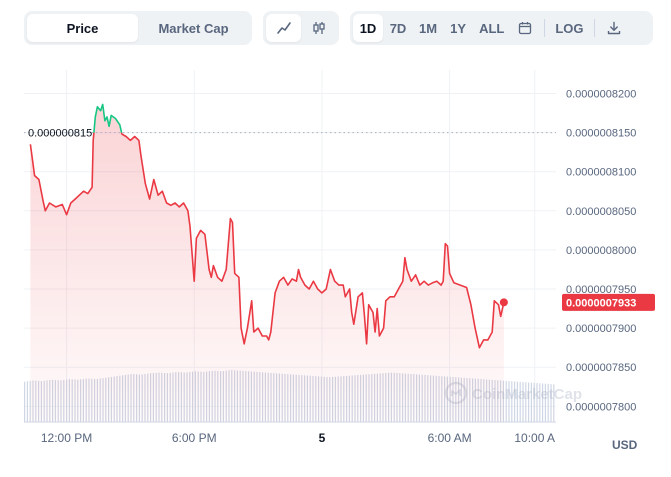 The height and width of the screenshot is (477, 671). I want to click on line-chart-icon, so click(283, 28).